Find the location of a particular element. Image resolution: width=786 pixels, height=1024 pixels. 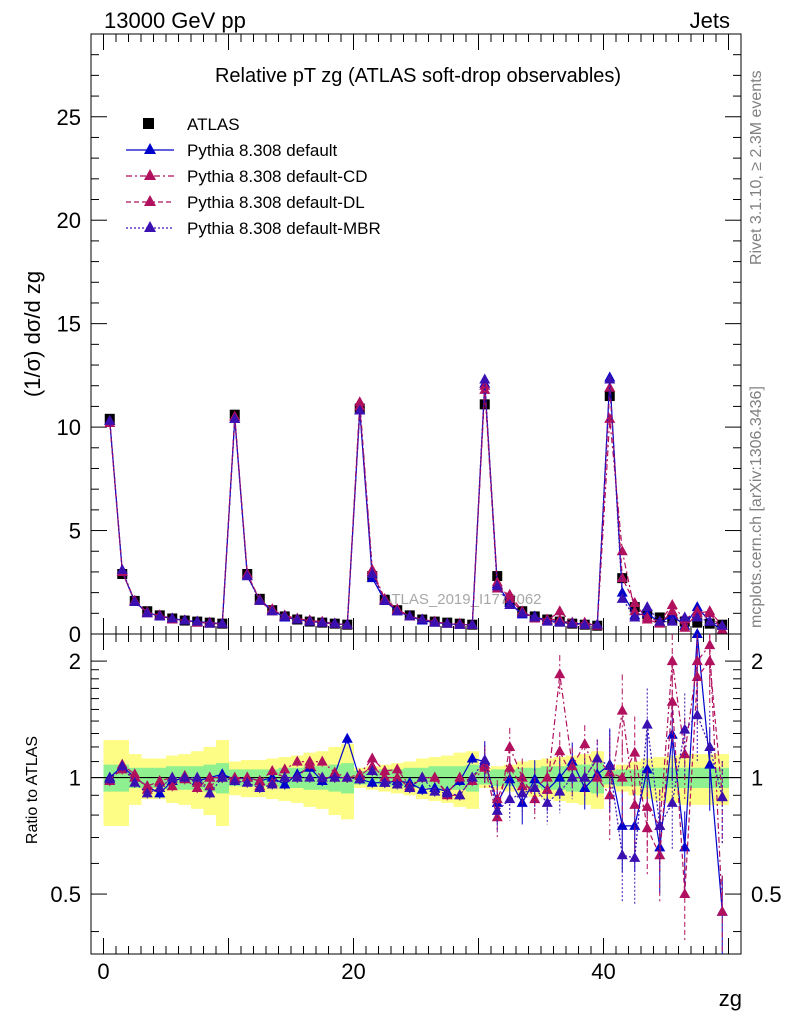

x-tick-label-2: 40 is located at coordinates (603, 971).